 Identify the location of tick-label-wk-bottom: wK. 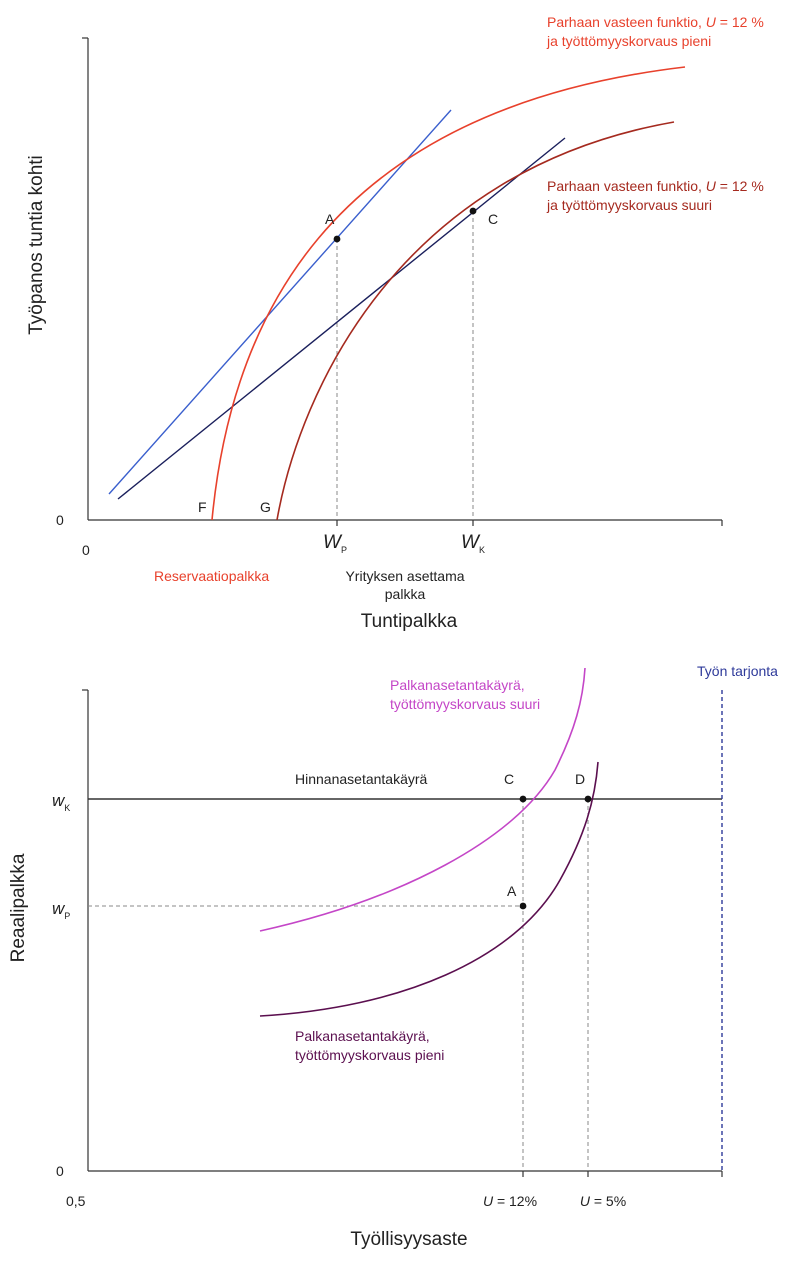
(61, 802).